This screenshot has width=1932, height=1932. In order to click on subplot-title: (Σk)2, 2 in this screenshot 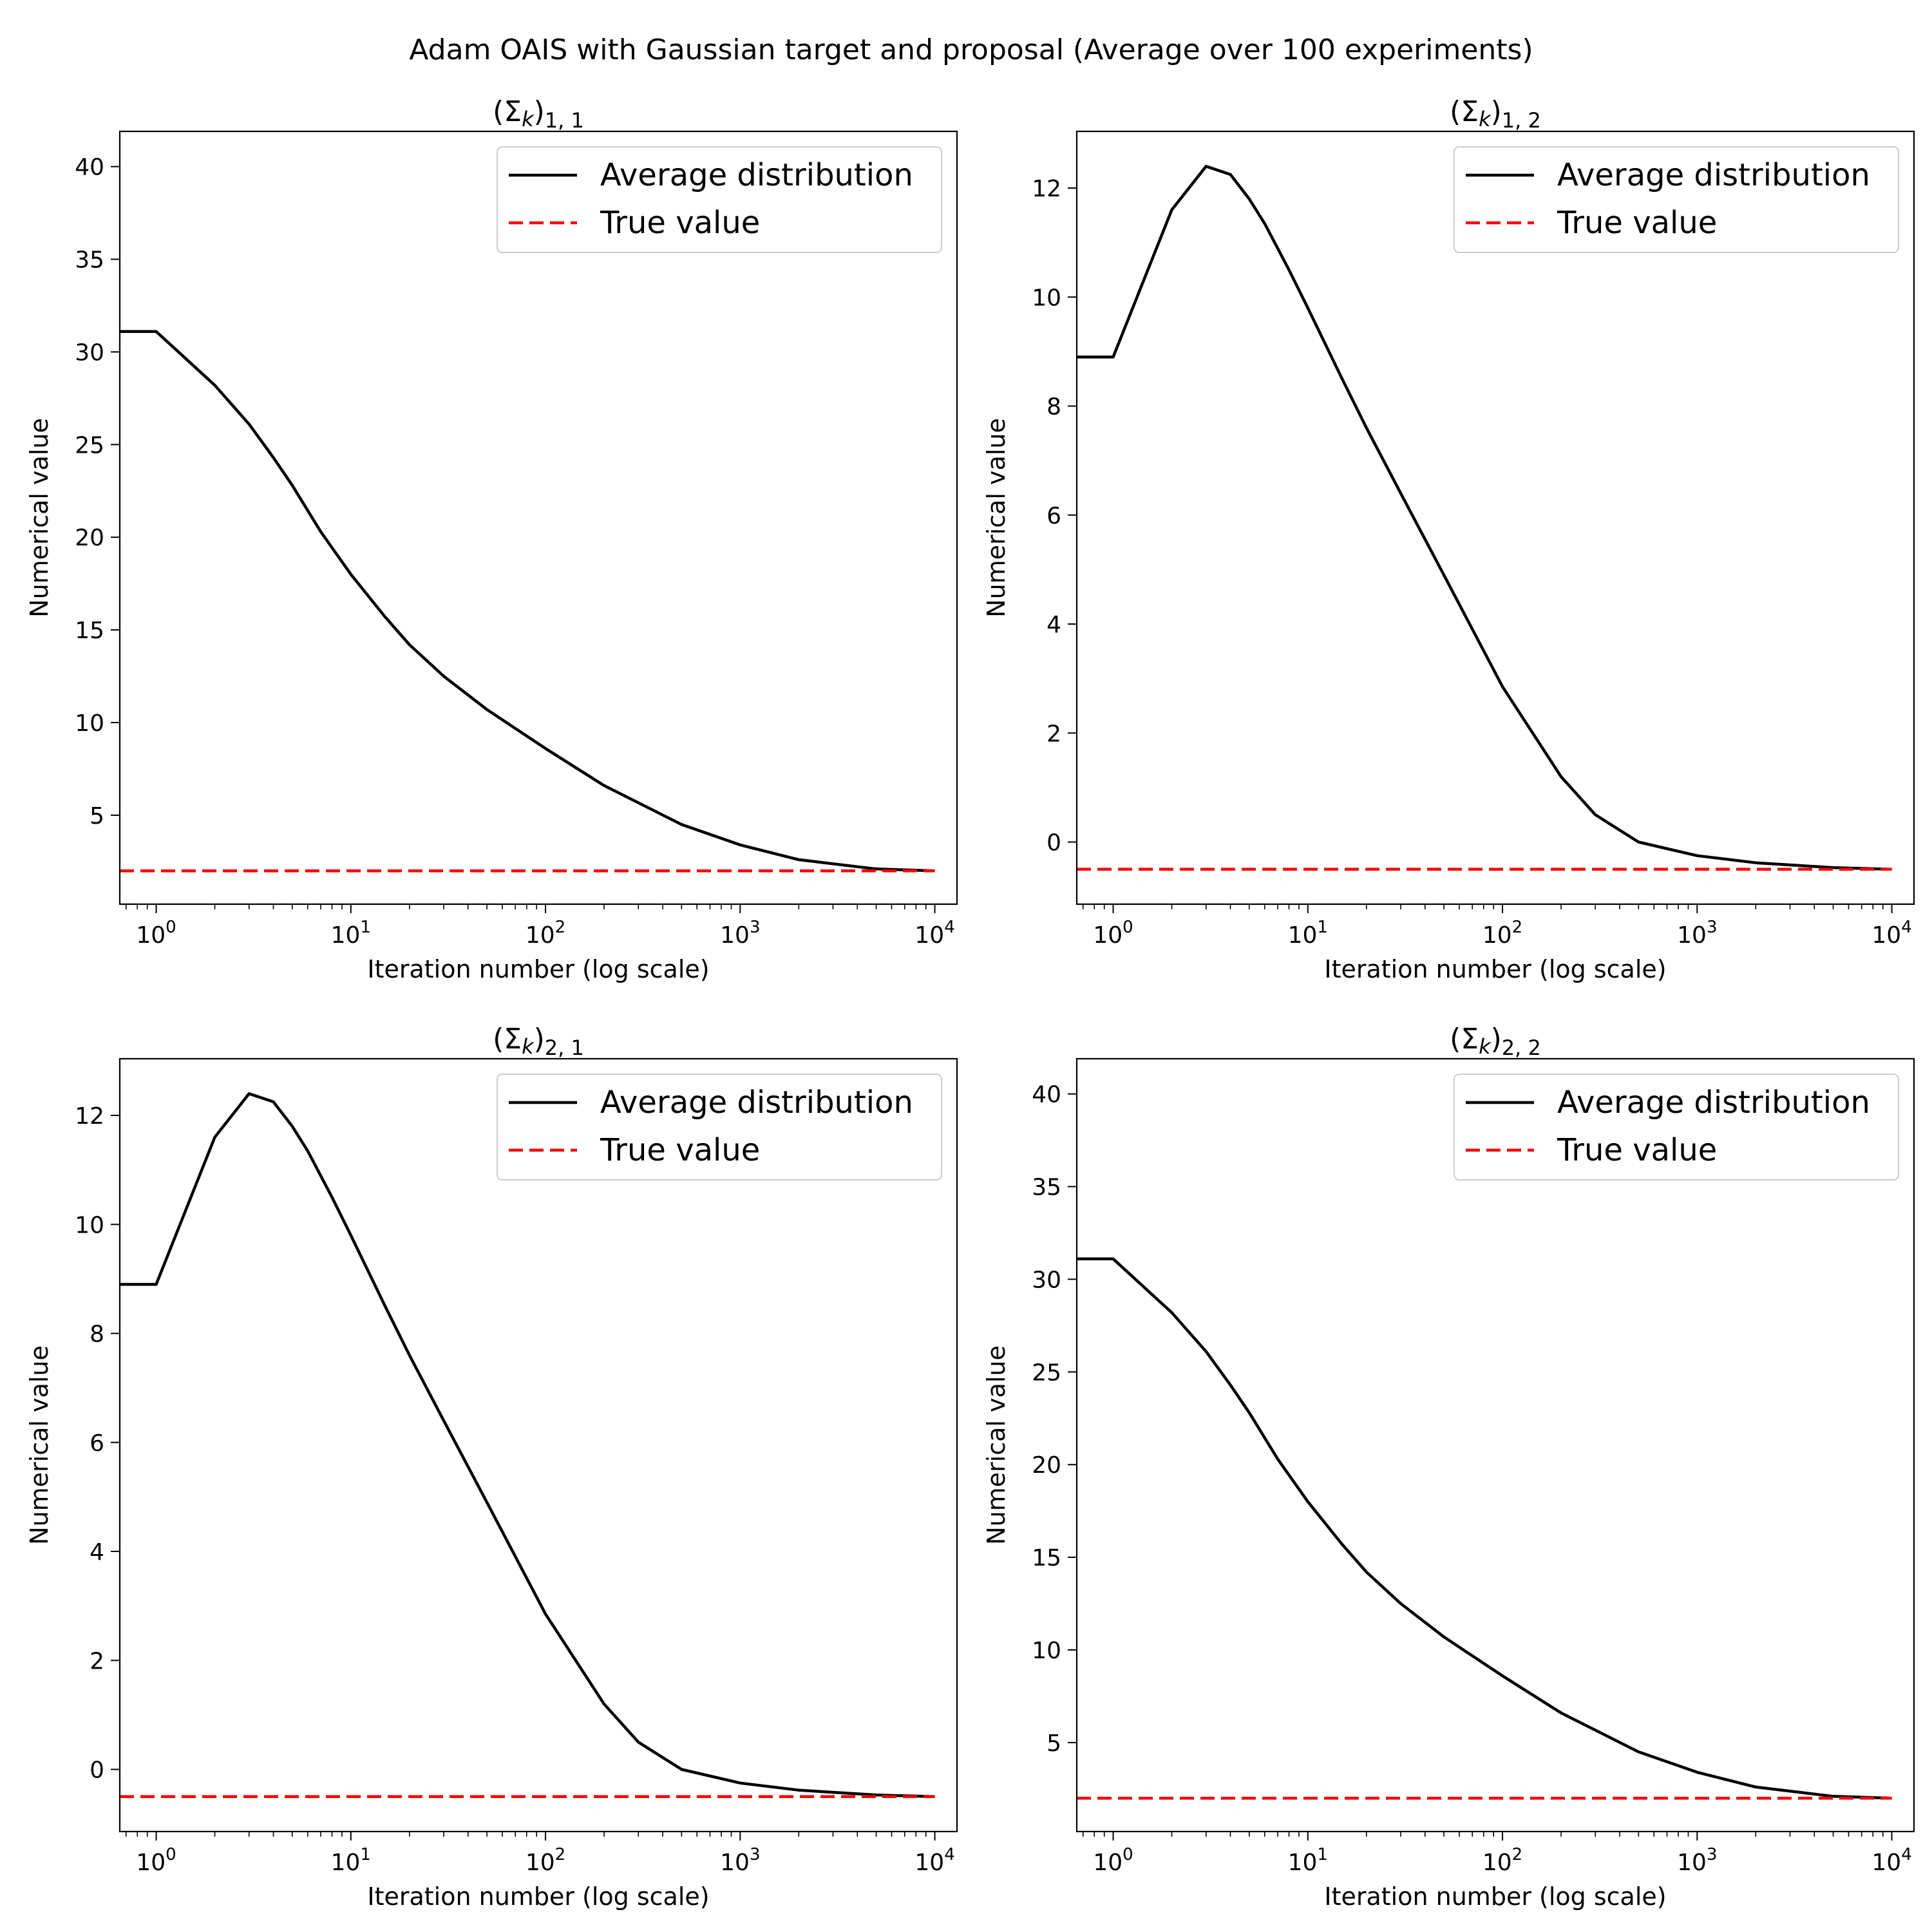, I will do `click(1496, 1041)`.